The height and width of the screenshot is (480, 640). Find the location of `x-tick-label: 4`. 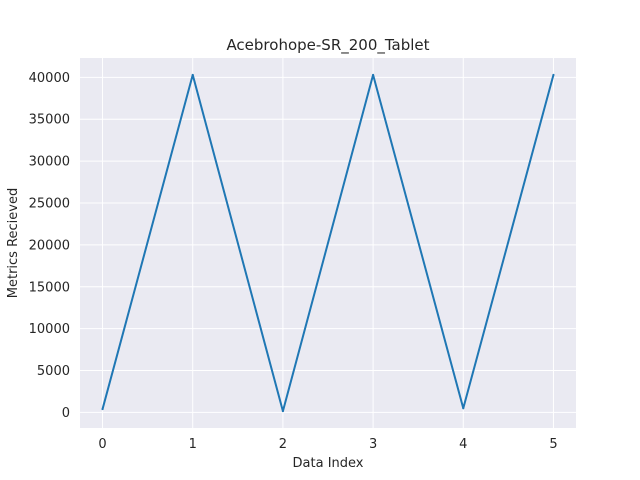

x-tick-label: 4 is located at coordinates (463, 444).